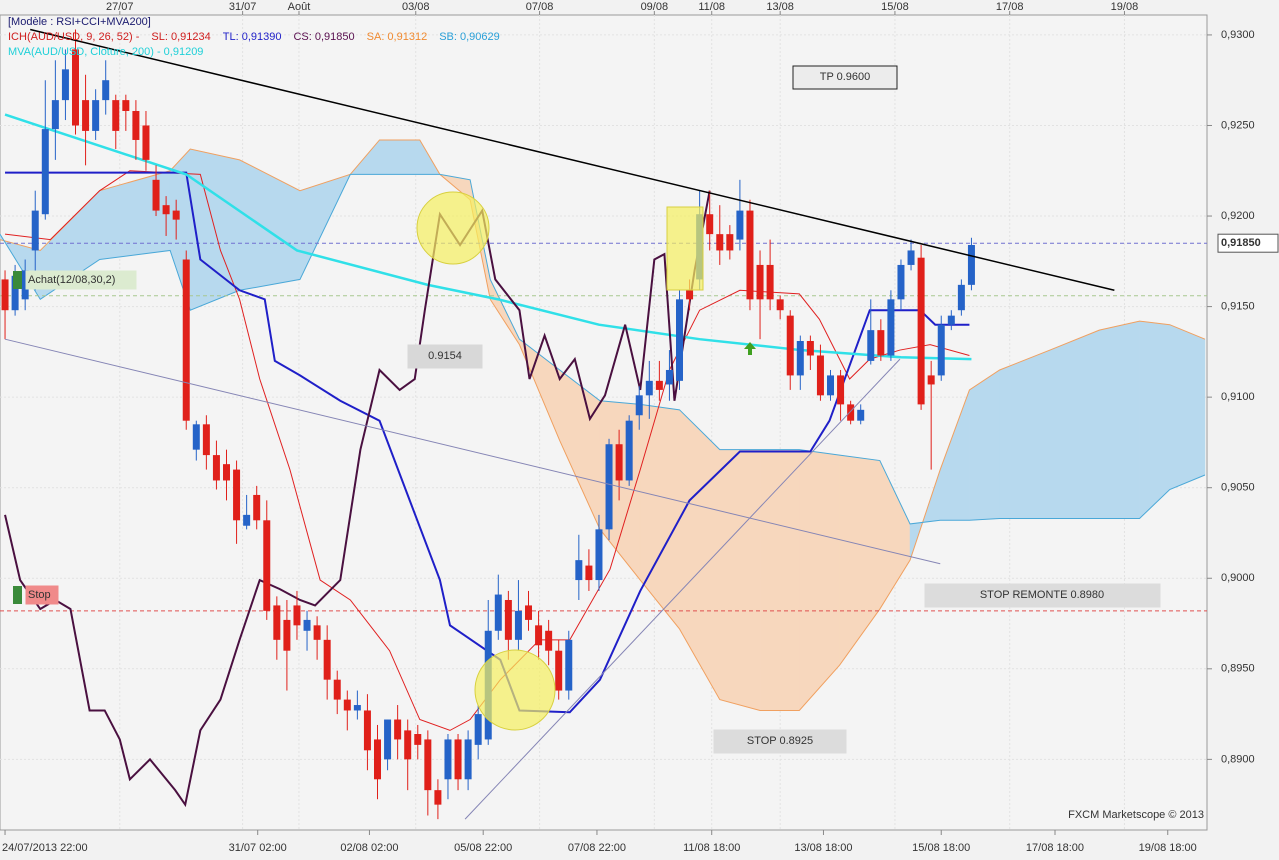 The height and width of the screenshot is (860, 1279). I want to click on legend-item: SB: 0,90629, so click(469, 37).